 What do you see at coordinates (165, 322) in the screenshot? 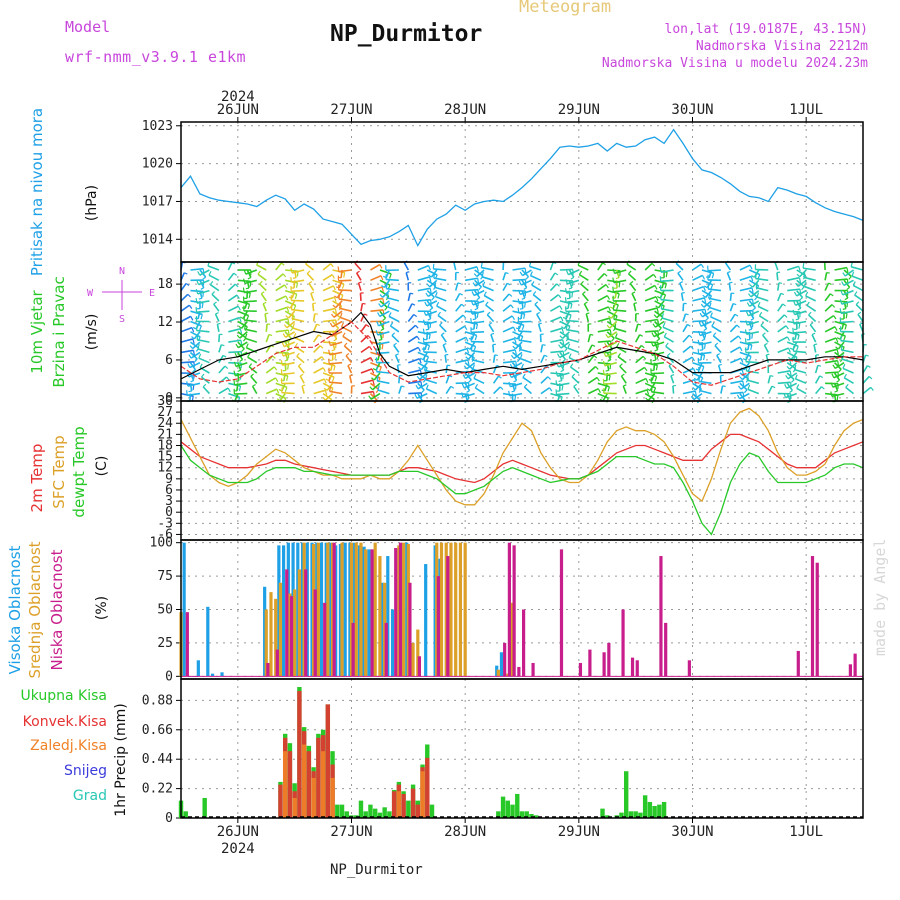
I see `y-tick-label: 12` at bounding box center [165, 322].